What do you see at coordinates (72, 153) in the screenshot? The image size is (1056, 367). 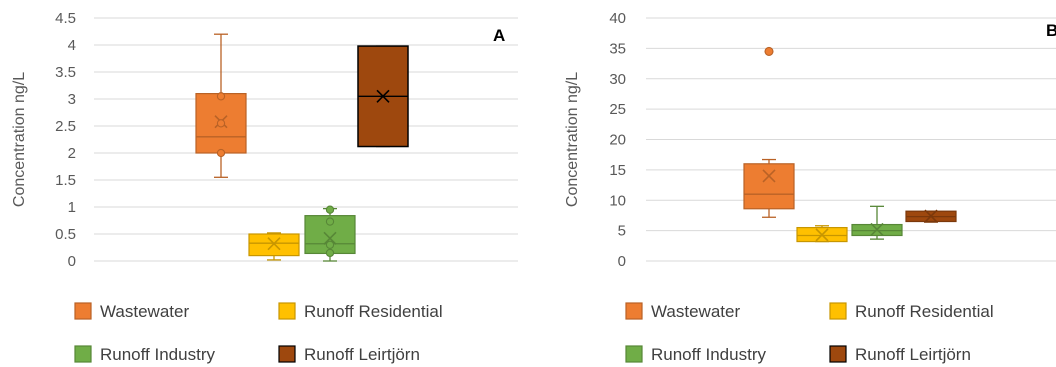 I see `y-tick-label: 2` at bounding box center [72, 153].